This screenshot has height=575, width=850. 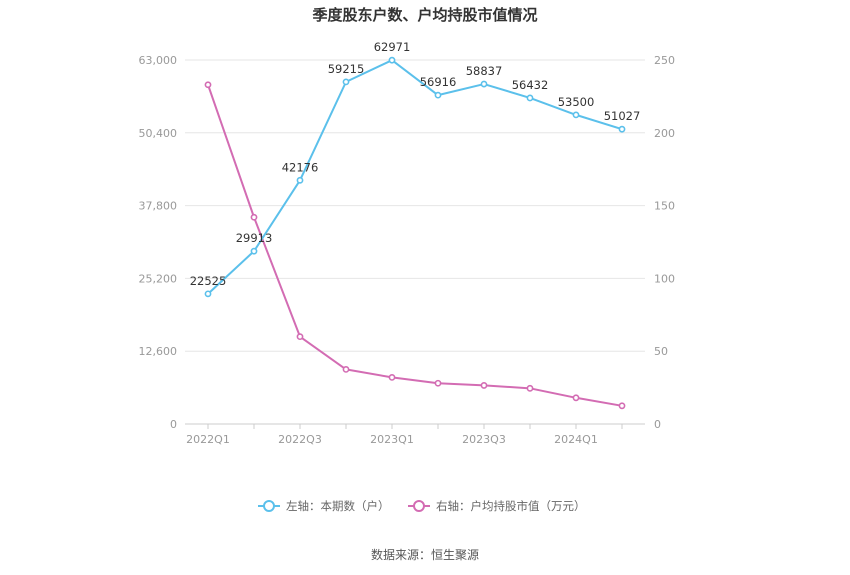 What do you see at coordinates (208, 439) in the screenshot?
I see `x-tick-label: 2022Q1` at bounding box center [208, 439].